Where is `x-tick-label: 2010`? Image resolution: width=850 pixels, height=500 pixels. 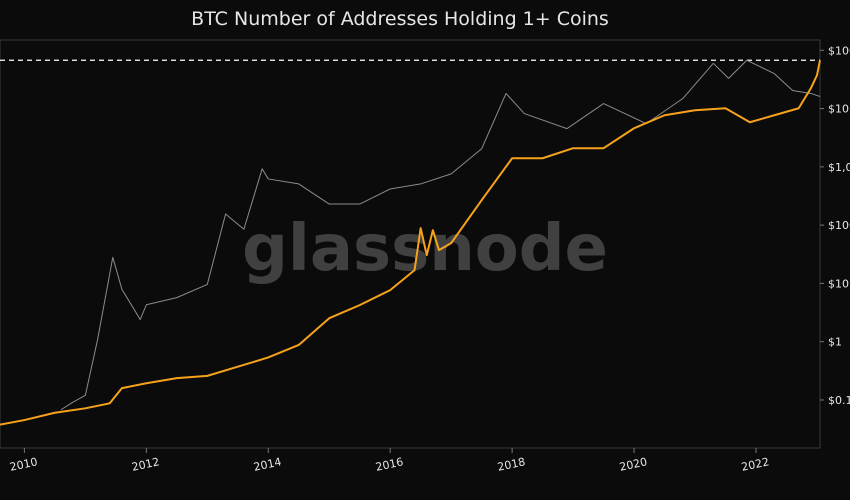 x-tick-label: 2010 is located at coordinates (24, 464).